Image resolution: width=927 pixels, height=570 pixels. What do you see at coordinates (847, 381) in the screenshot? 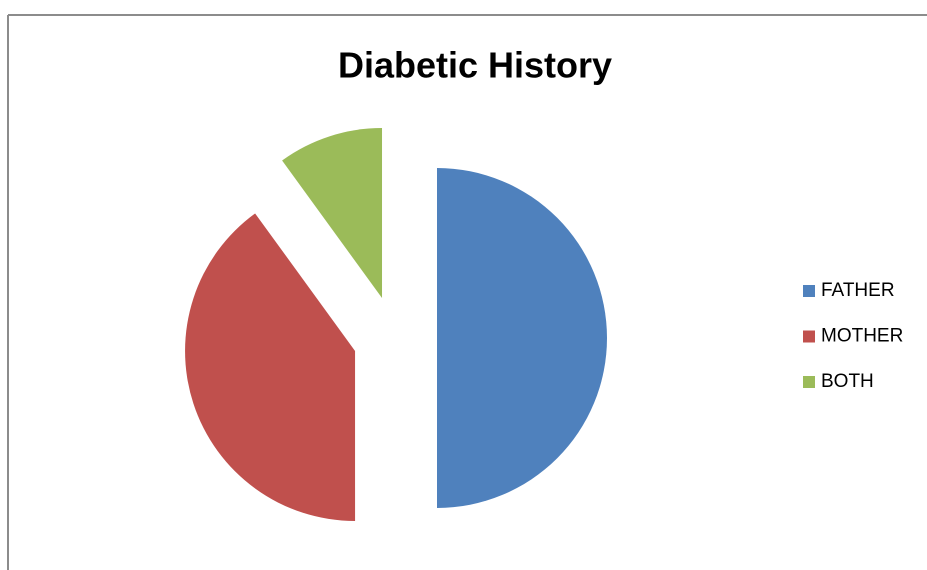
I see `legend-label: BOTH` at bounding box center [847, 381].